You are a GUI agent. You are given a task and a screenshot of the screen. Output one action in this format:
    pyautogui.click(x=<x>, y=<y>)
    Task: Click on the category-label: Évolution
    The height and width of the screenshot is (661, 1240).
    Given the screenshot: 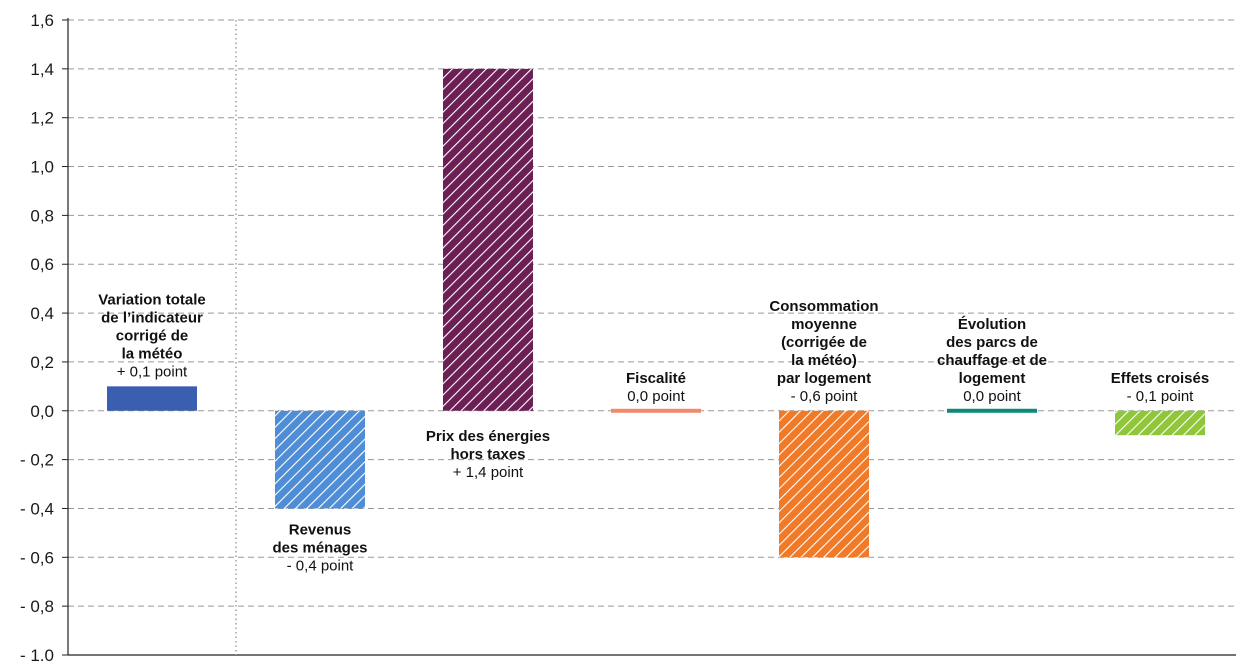 What is the action you would take?
    pyautogui.click(x=992, y=324)
    